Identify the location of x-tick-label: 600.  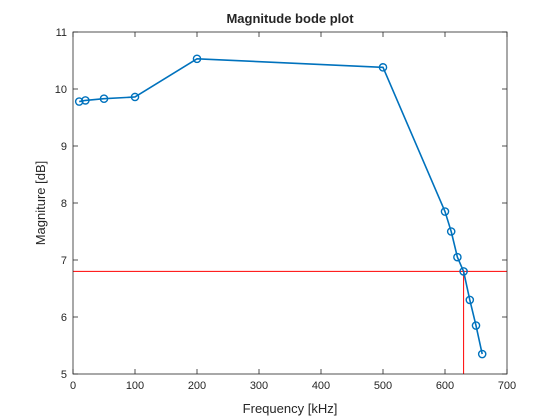
(445, 386).